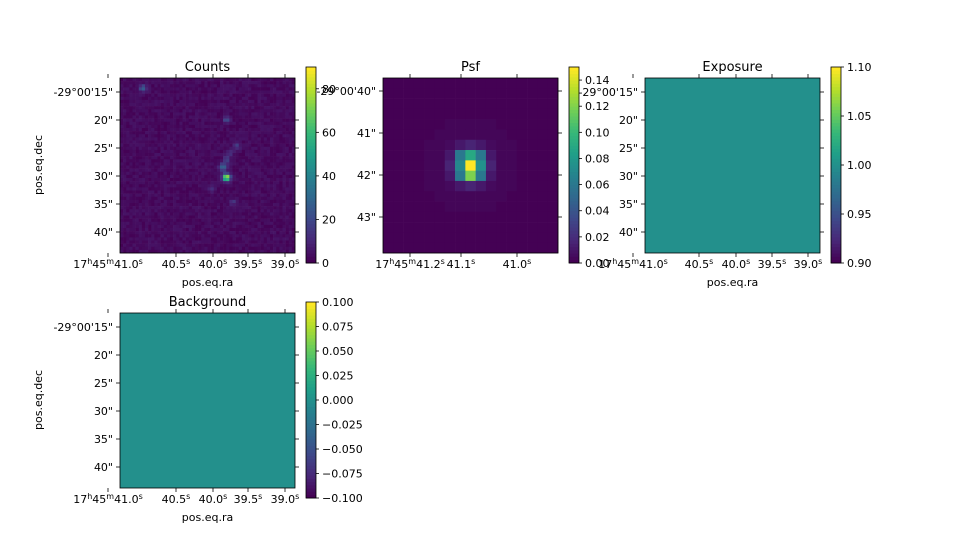 This screenshot has width=960, height=560. What do you see at coordinates (213, 499) in the screenshot?
I see `x-tick-label: 40.0s` at bounding box center [213, 499].